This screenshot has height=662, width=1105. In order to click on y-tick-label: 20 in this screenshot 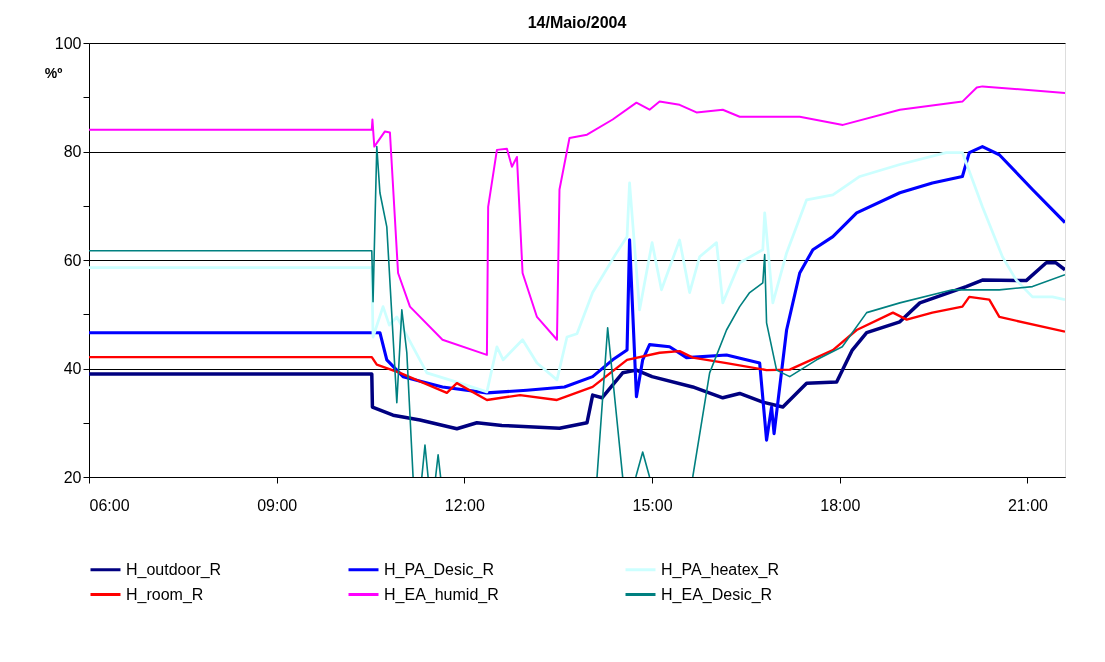, I will do `click(72, 477)`.